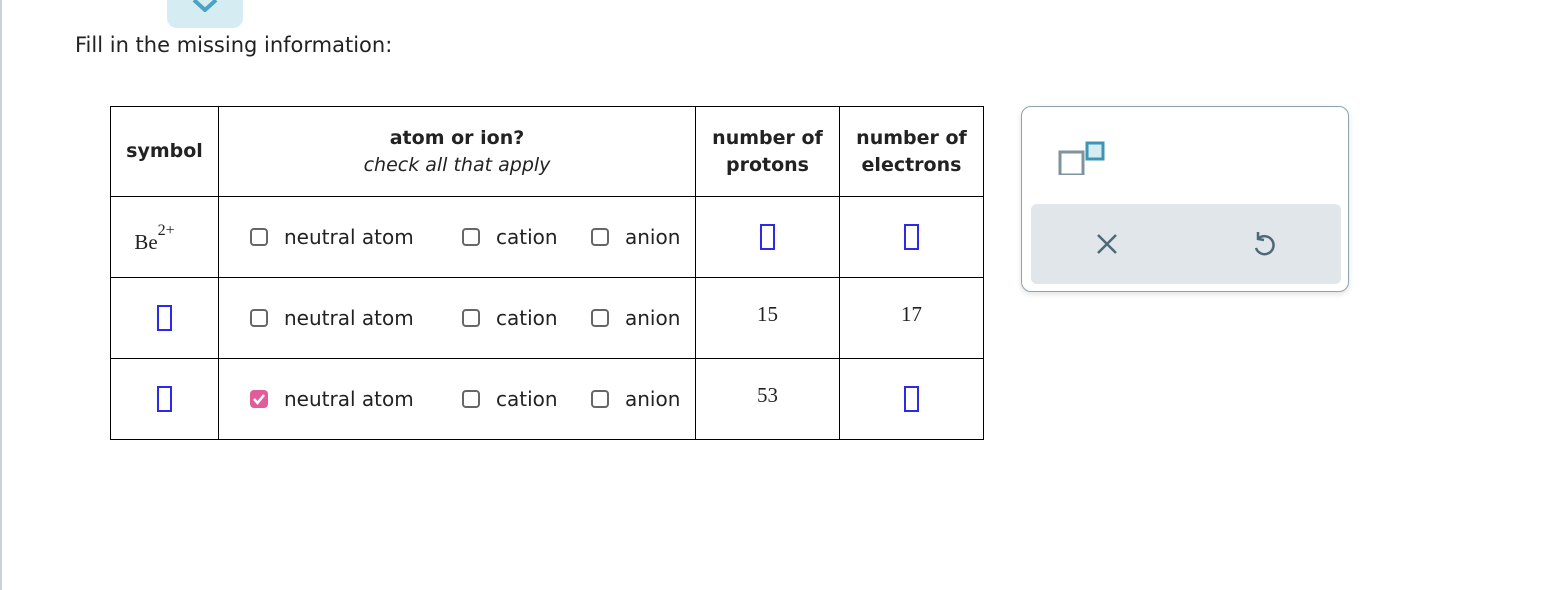 This screenshot has width=1548, height=590. I want to click on electrons-value: 17, so click(911, 313).